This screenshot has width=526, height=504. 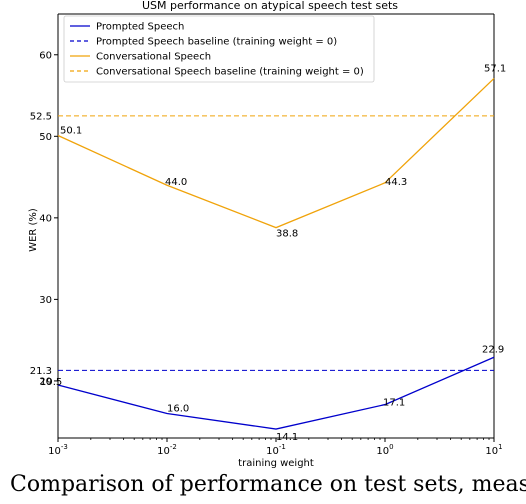 I want to click on y-tick-label: 30, so click(x=45, y=300).